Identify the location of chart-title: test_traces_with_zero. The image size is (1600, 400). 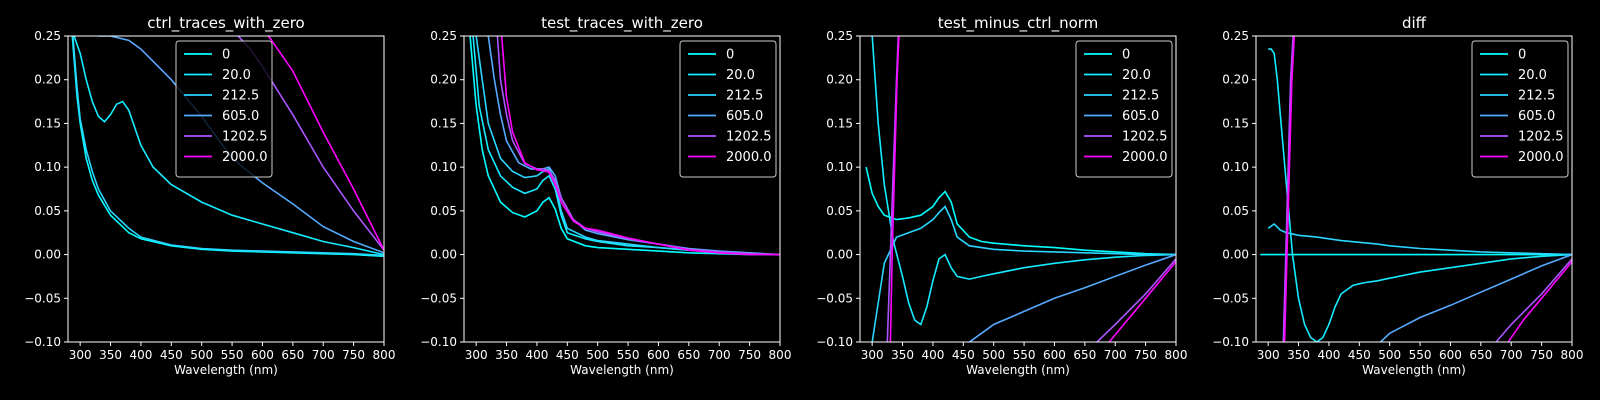
(622, 23).